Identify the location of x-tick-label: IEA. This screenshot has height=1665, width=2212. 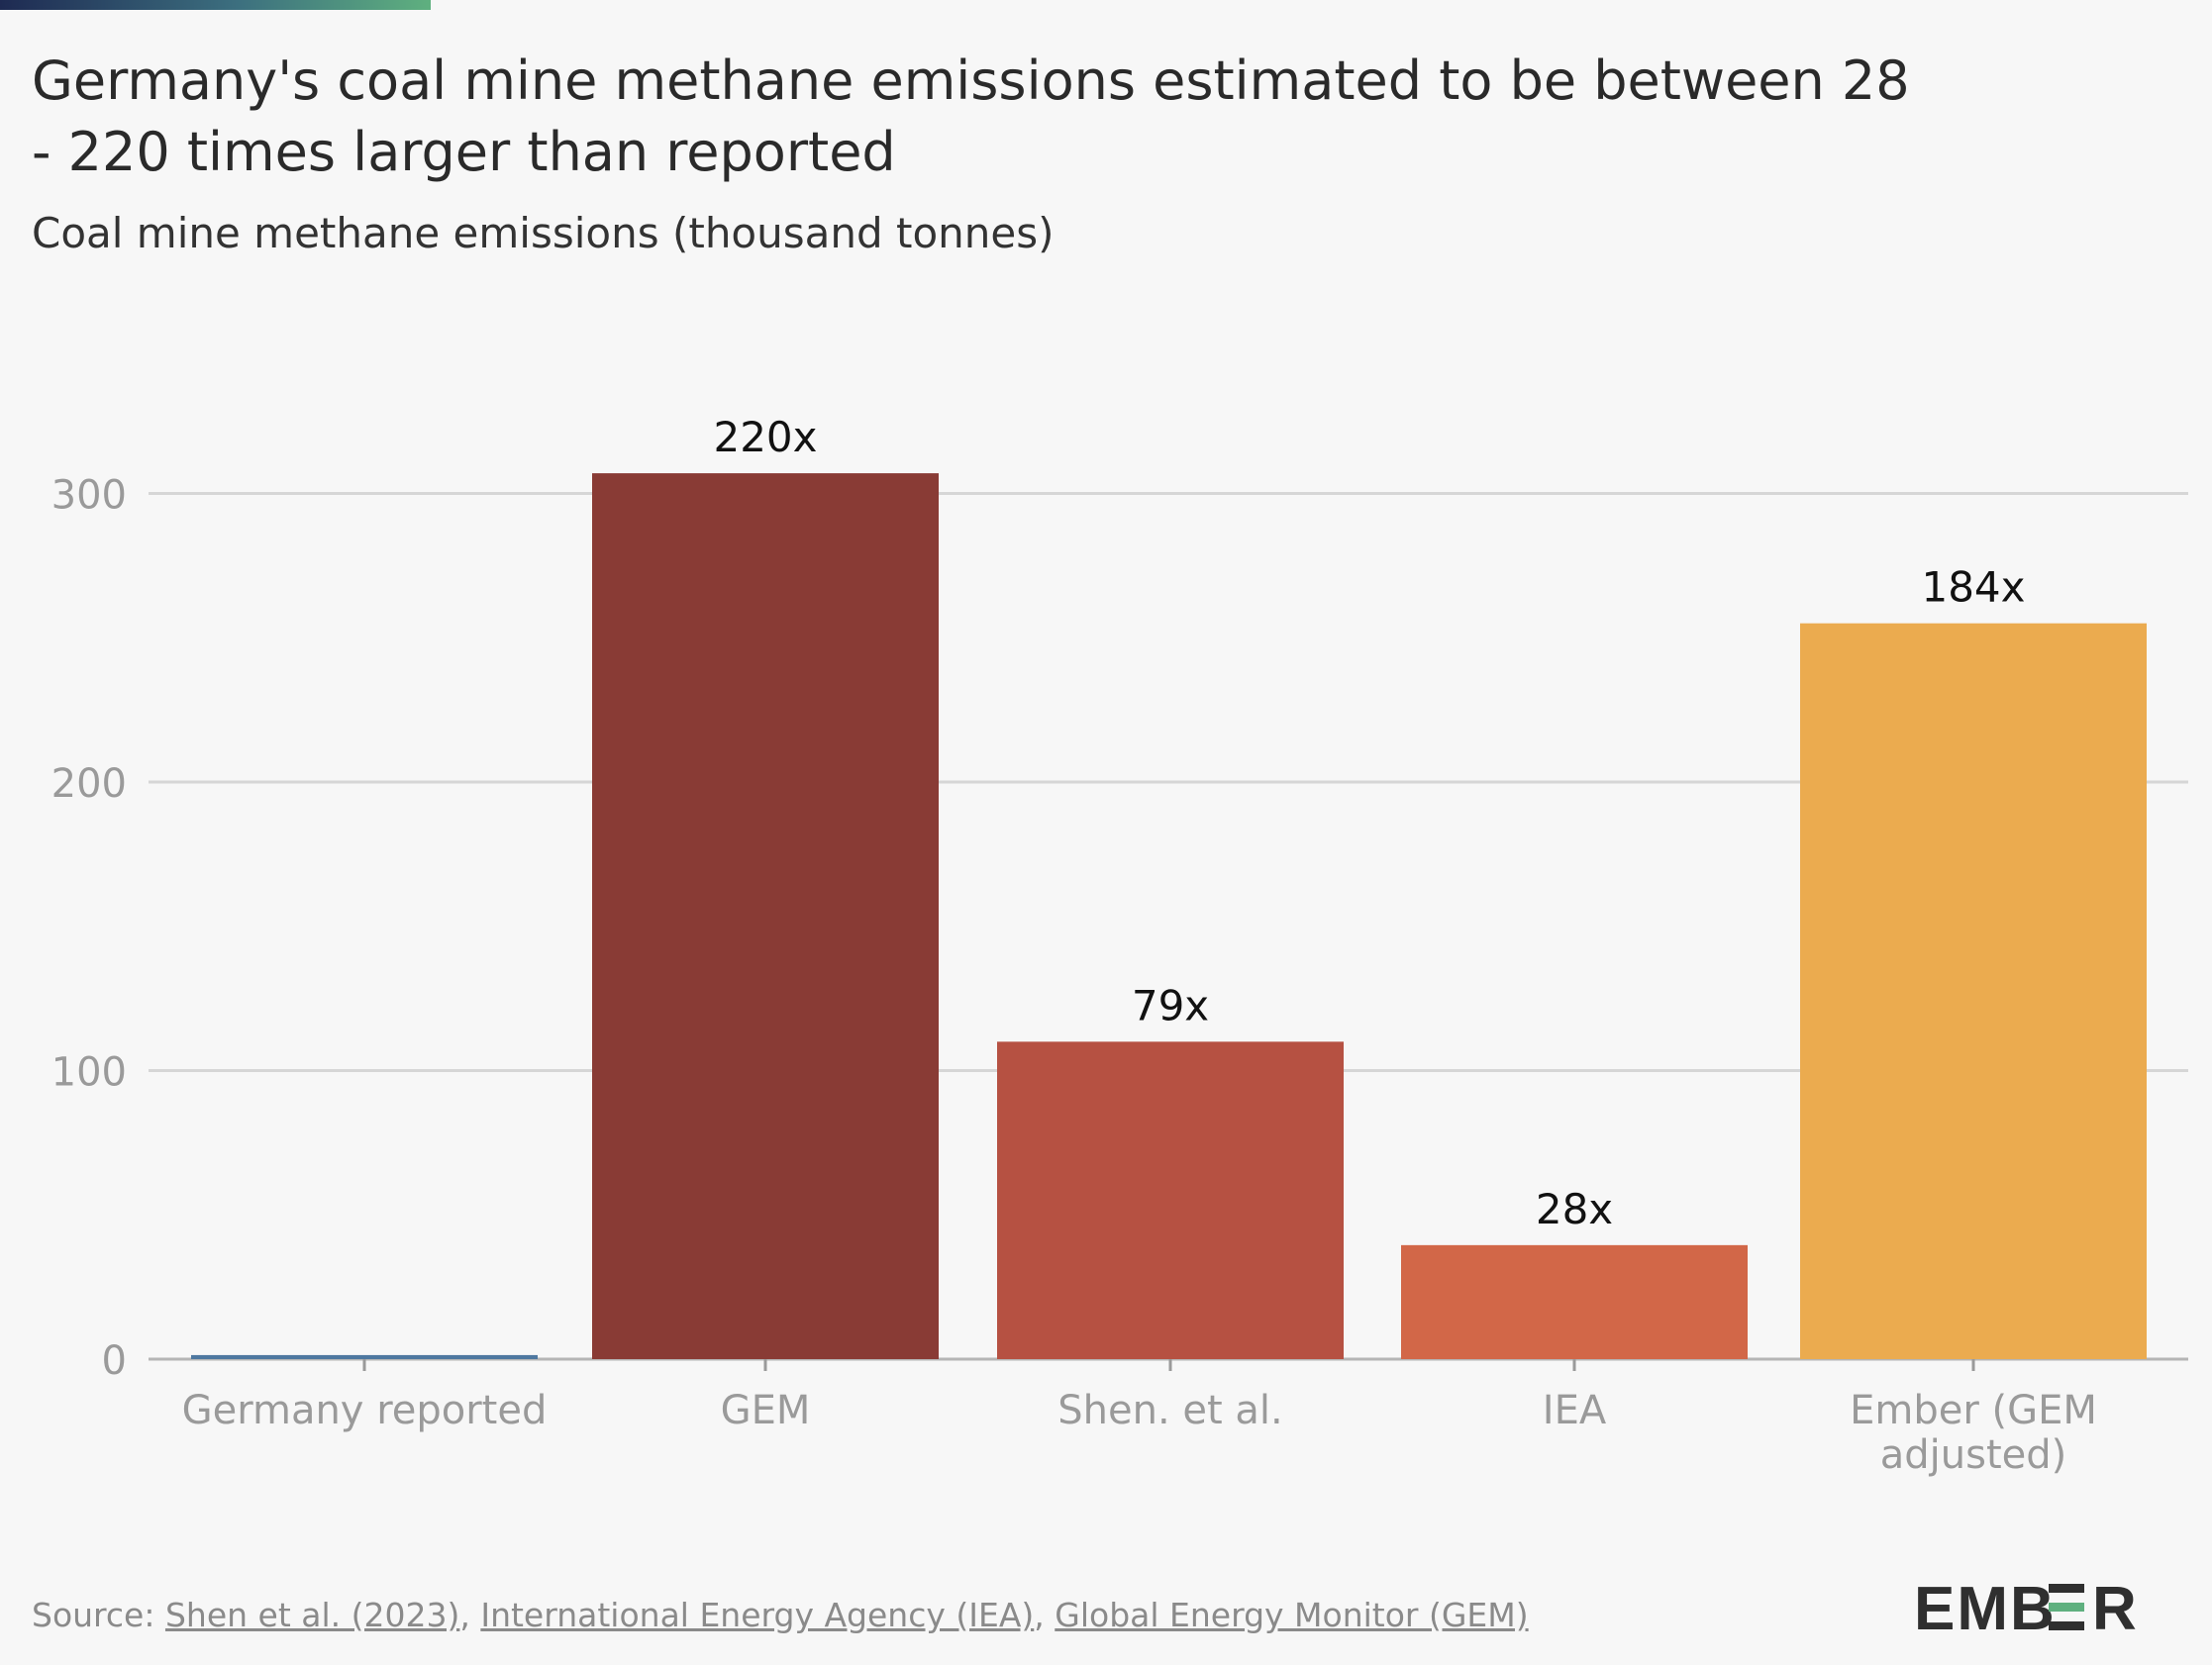
(1575, 1410).